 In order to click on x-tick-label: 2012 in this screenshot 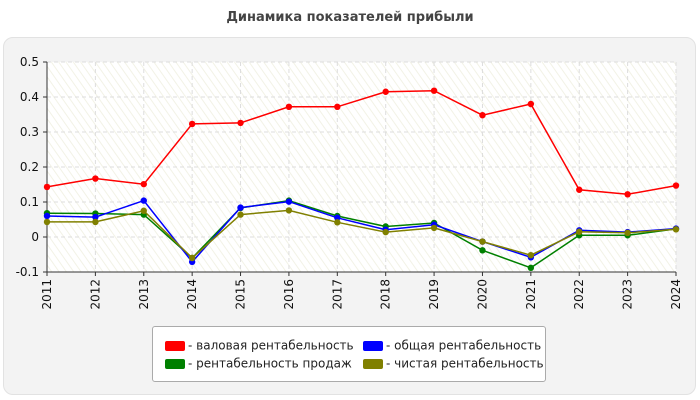, I will do `click(95, 294)`.